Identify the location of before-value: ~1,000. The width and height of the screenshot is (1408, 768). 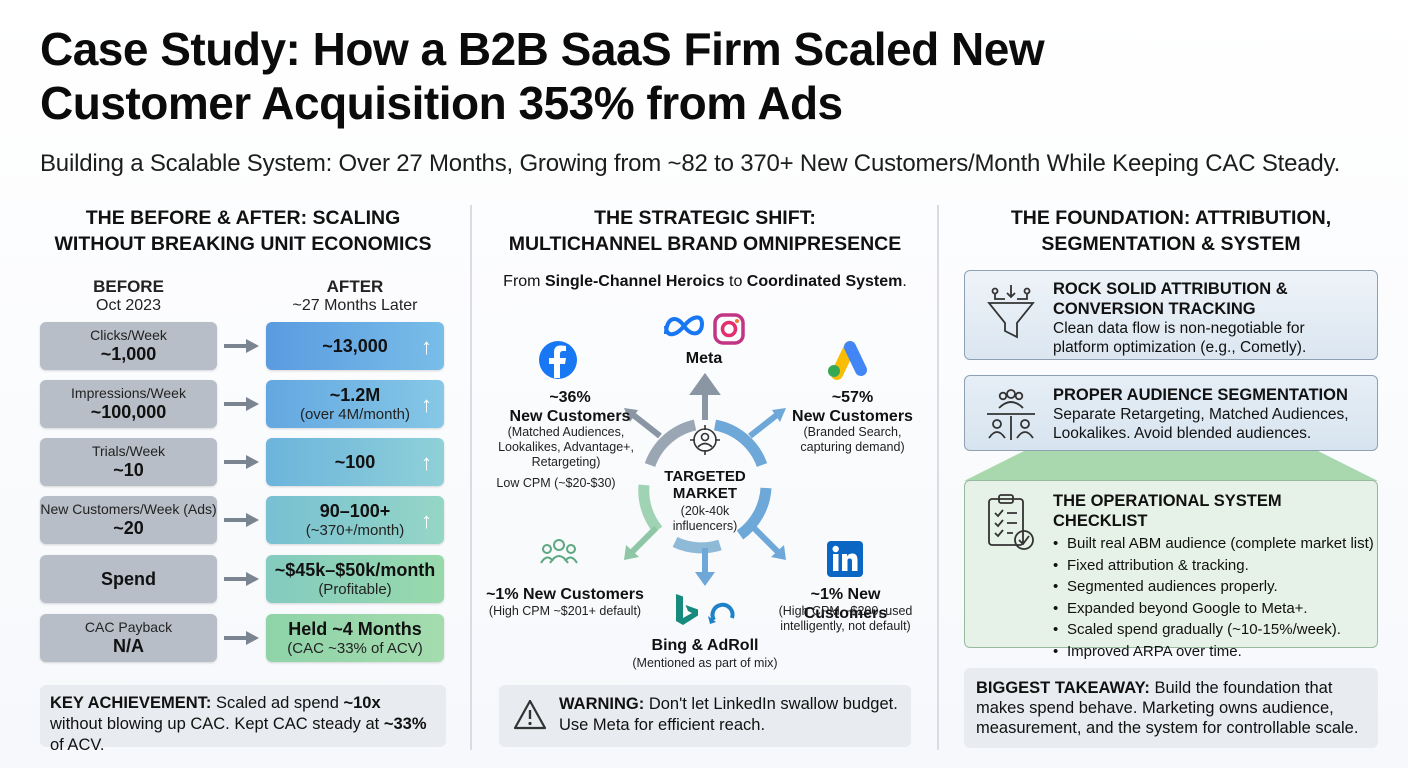
(128, 354).